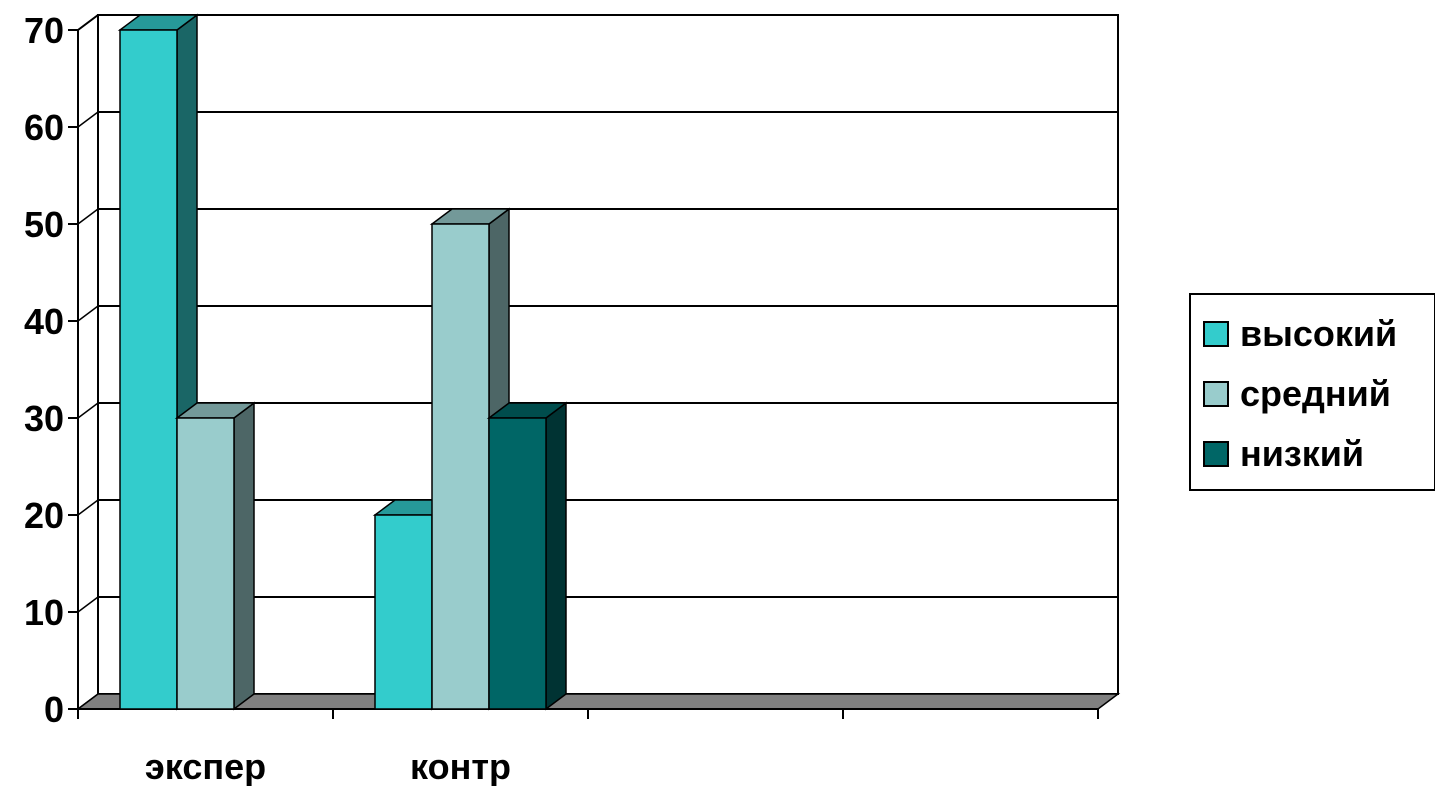 The image size is (1435, 786). Describe the element at coordinates (44, 30) in the screenshot. I see `y-tick-label: 70` at that location.